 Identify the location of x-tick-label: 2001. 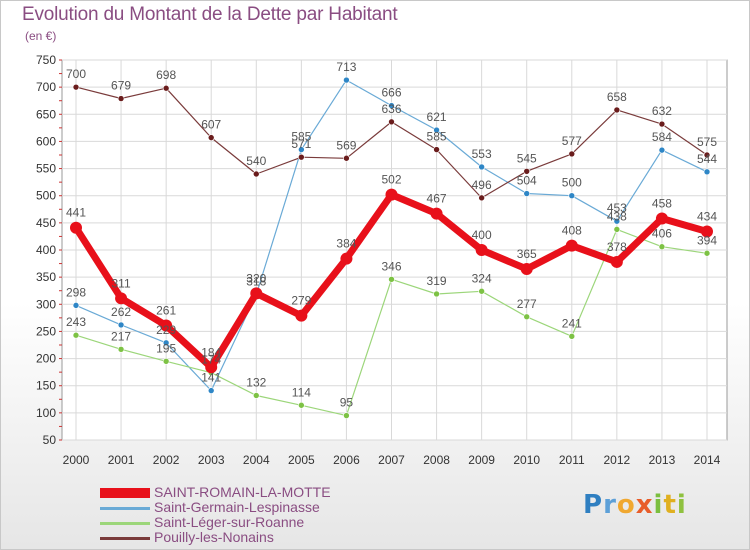
(121, 460).